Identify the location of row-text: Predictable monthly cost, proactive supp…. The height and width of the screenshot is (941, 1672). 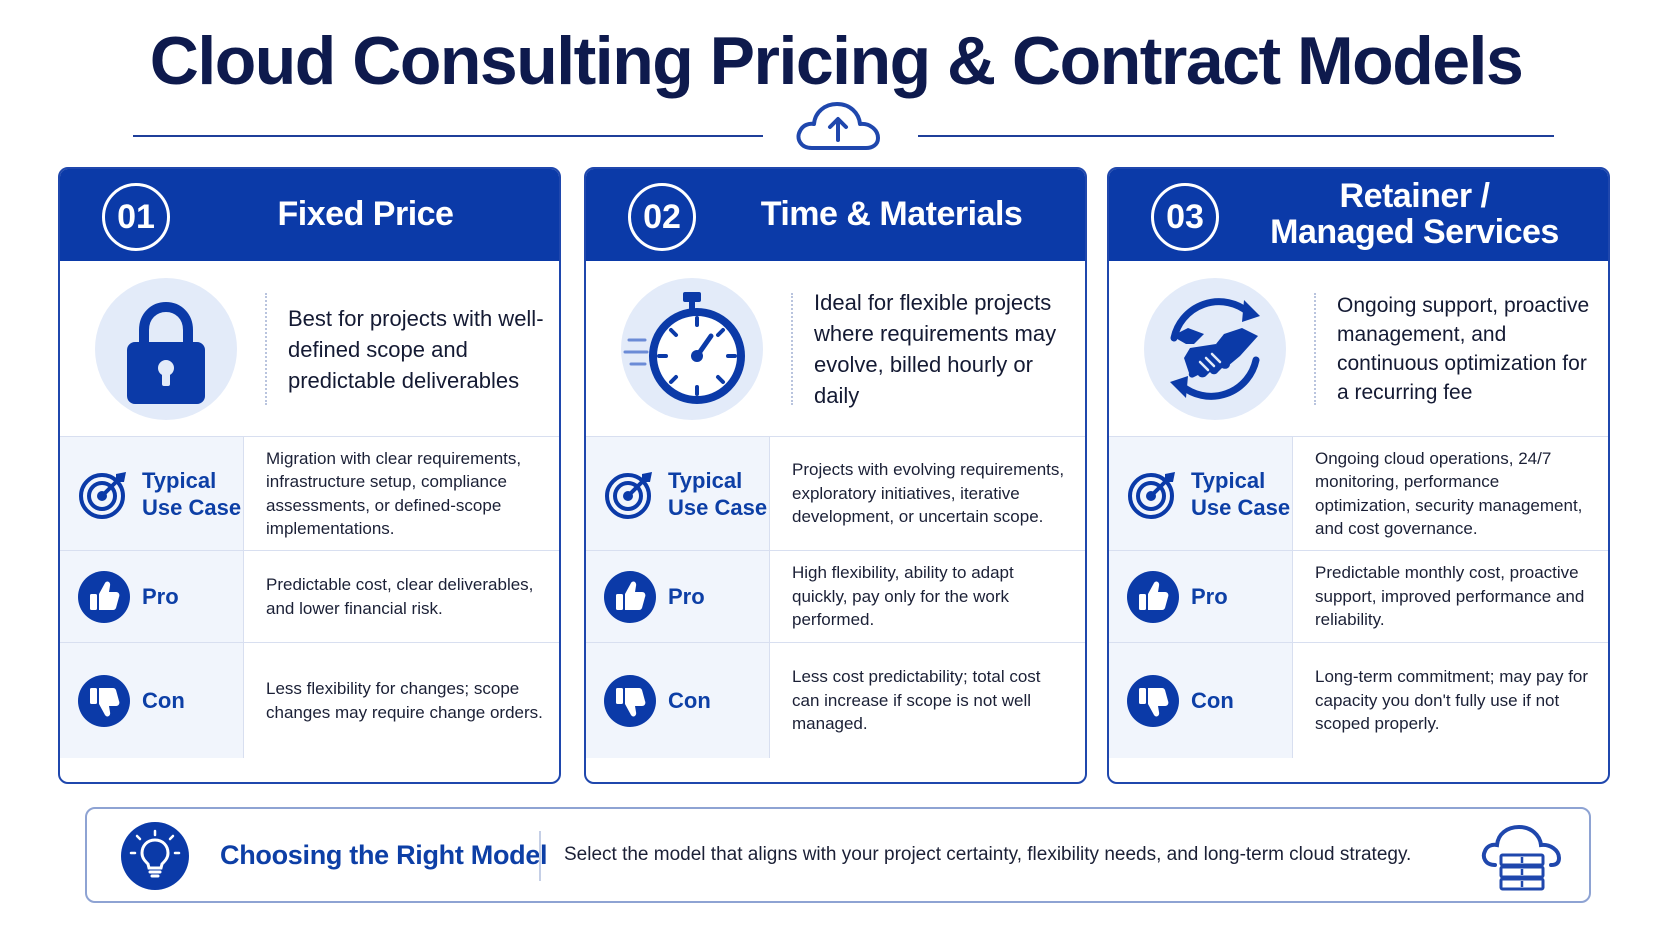
(1450, 596).